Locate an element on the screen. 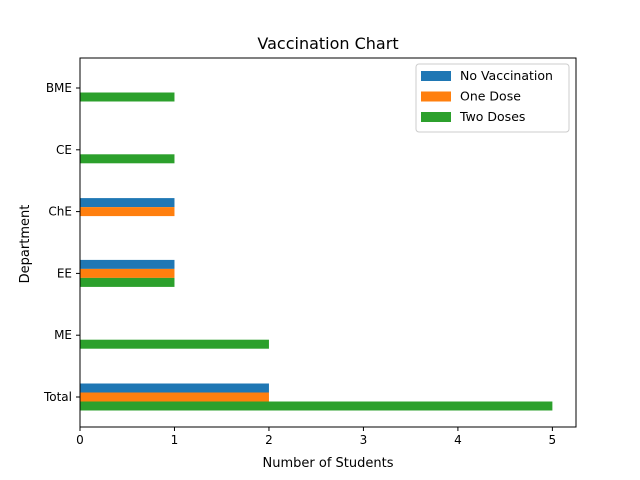  y-tick-label: ChE is located at coordinates (60, 212).